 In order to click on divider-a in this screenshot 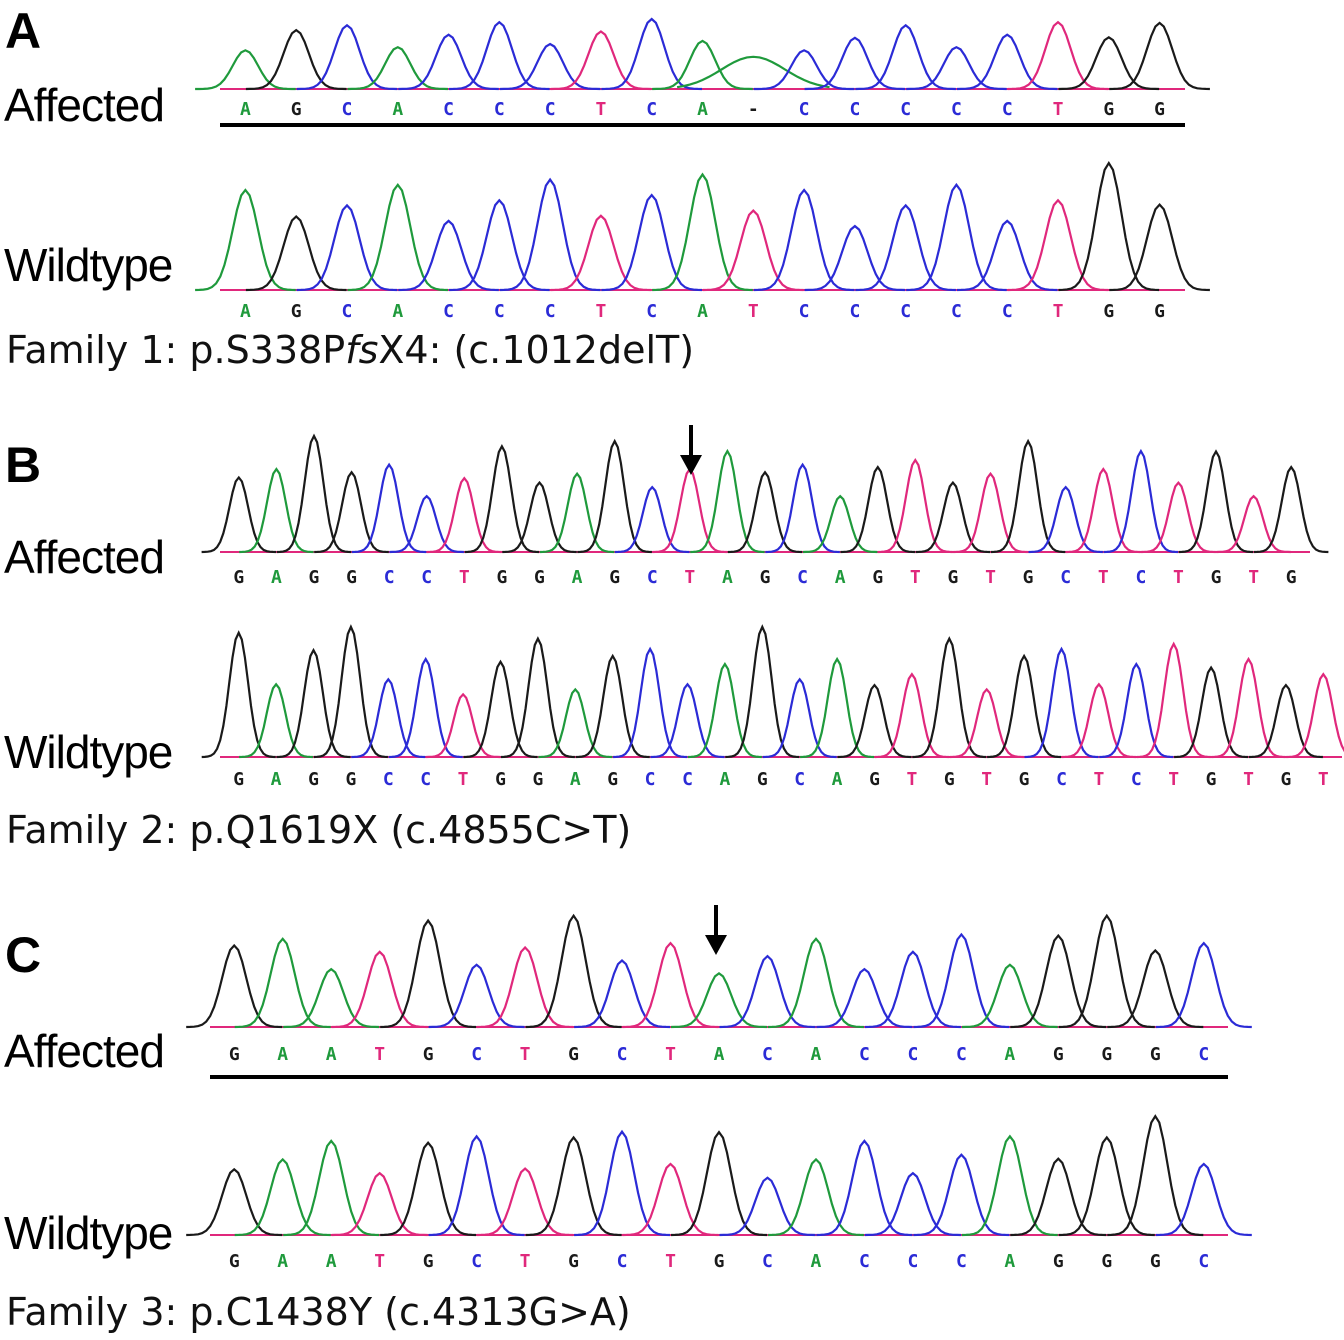, I will do `click(702, 125)`.